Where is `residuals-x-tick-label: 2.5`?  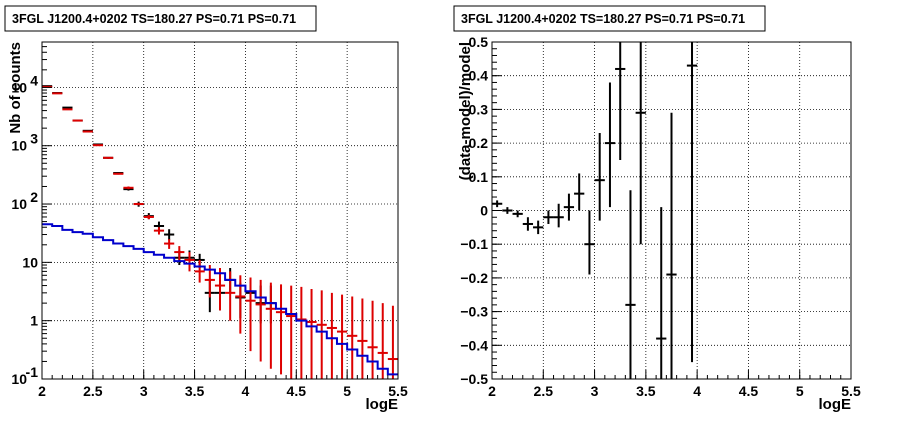
residuals-x-tick-label: 2.5 is located at coordinates (544, 391).